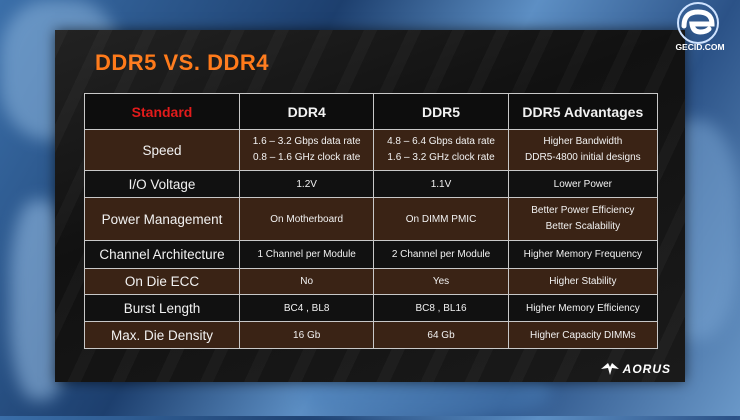 The width and height of the screenshot is (740, 420). I want to click on header-ddr5-advantages: DDR5 Advantages, so click(583, 111).